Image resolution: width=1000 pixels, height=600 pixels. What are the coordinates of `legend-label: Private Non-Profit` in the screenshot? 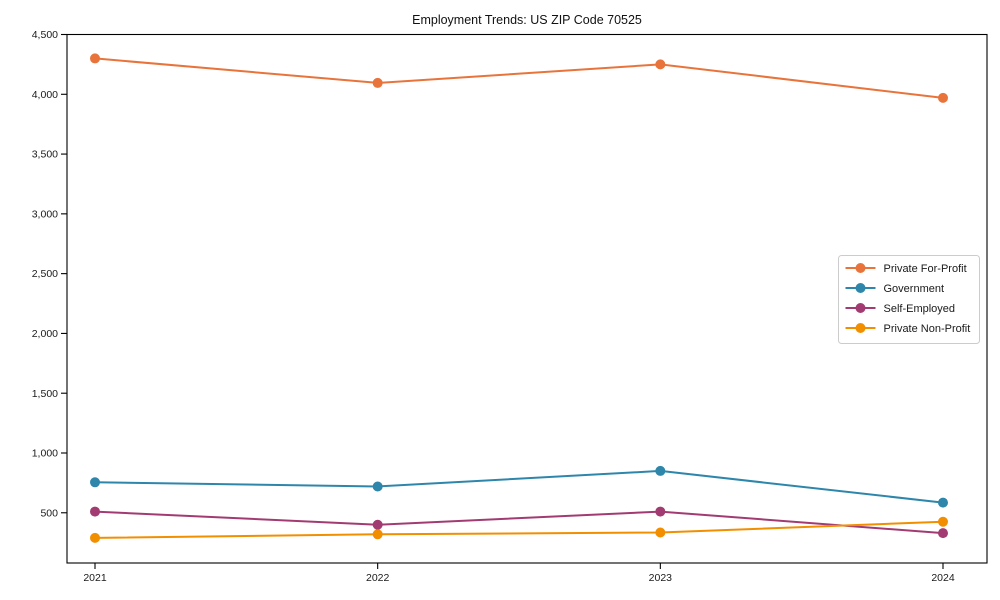 It's located at (927, 329).